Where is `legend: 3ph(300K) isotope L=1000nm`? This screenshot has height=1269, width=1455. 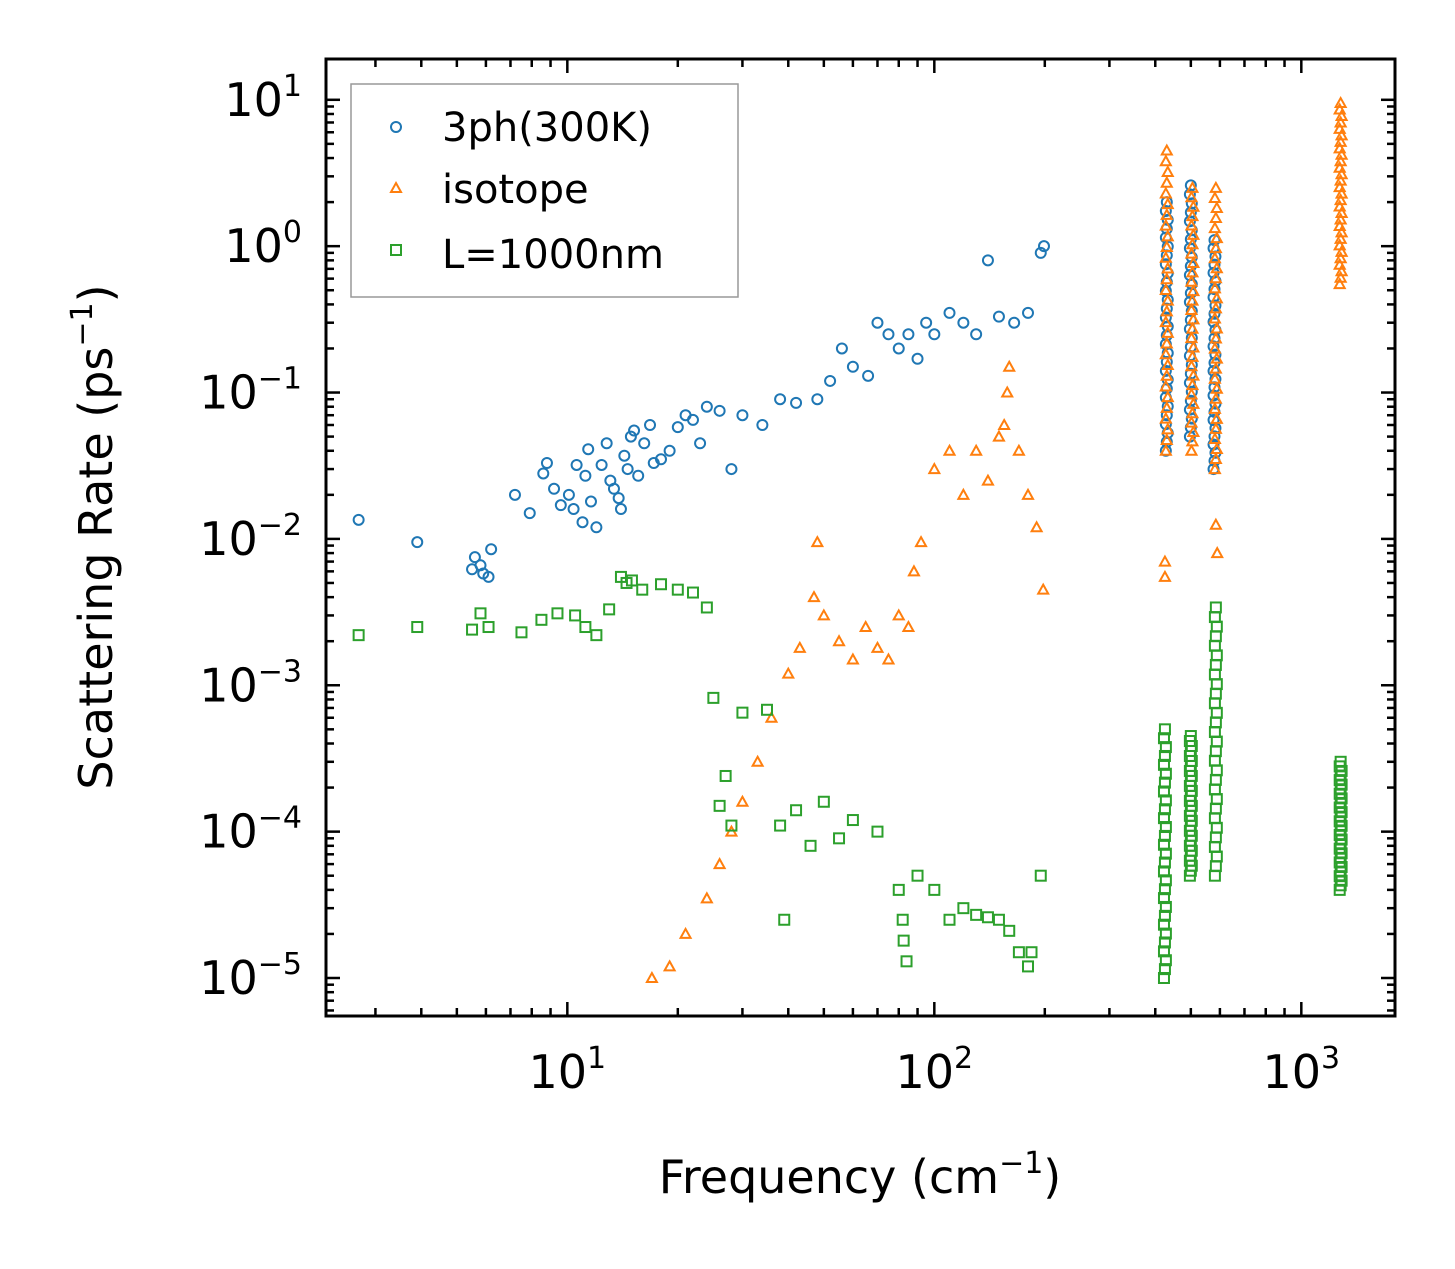
legend: 3ph(300K) isotope L=1000nm is located at coordinates (544, 190).